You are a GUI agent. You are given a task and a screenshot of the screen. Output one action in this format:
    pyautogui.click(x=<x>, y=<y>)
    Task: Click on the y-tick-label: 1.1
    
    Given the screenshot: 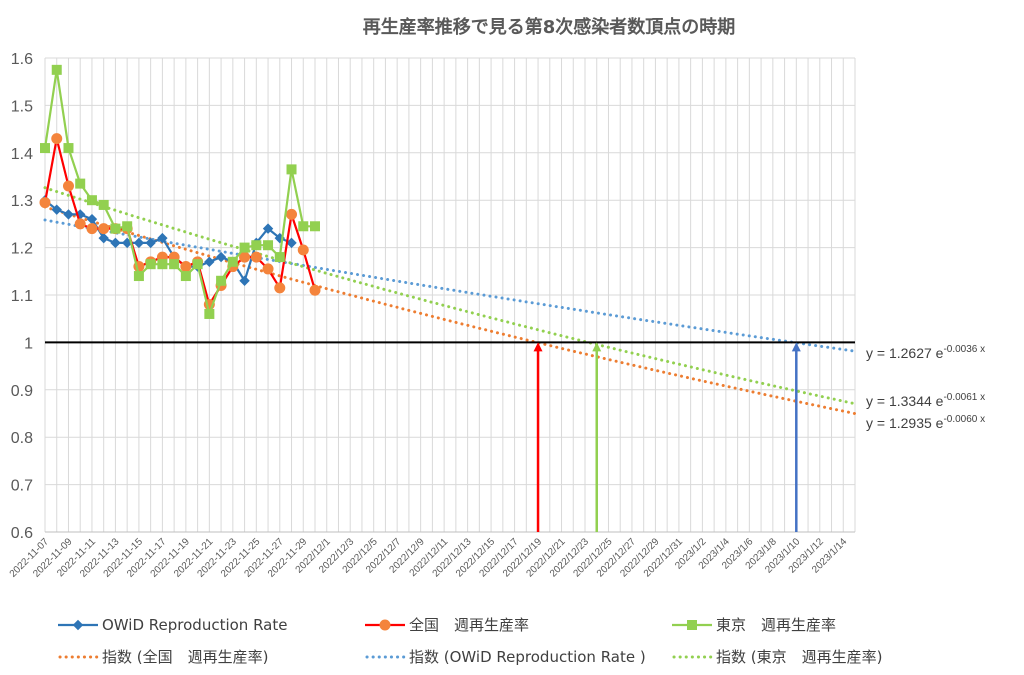 What is the action you would take?
    pyautogui.click(x=22, y=296)
    